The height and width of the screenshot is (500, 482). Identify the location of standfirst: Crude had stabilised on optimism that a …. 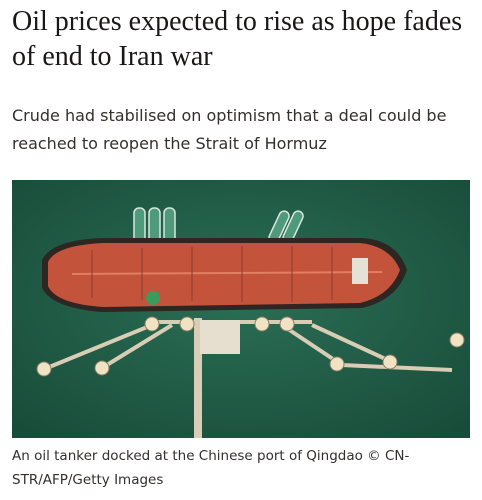
(229, 129).